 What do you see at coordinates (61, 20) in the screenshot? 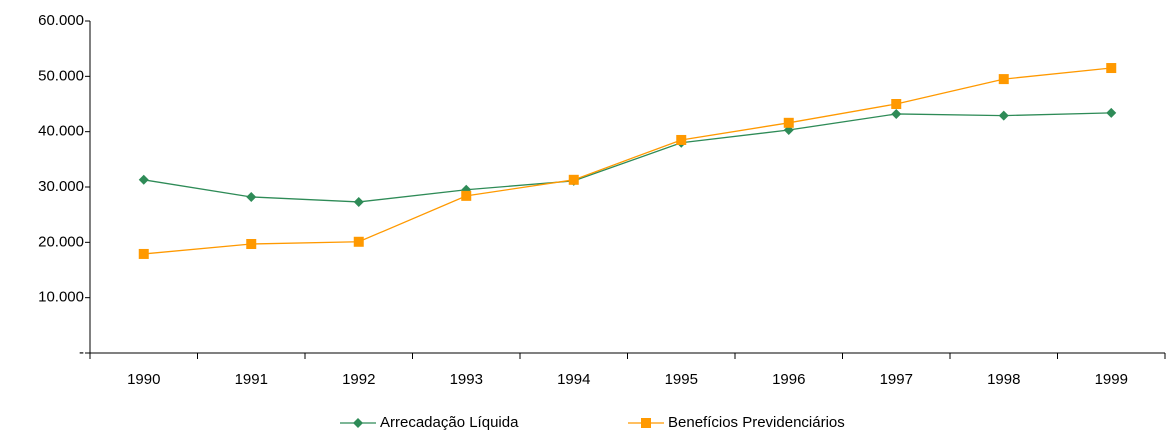
I see `y-tick-label: 60.000` at bounding box center [61, 20].